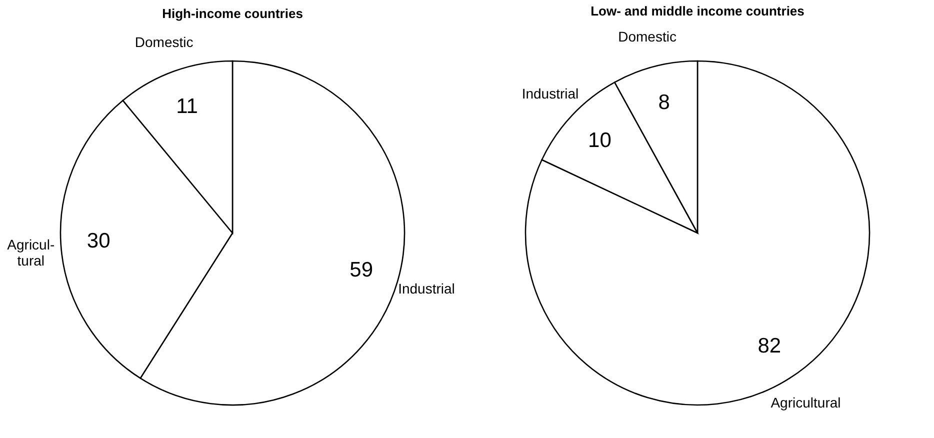  What do you see at coordinates (664, 102) in the screenshot?
I see `data-label: 8` at bounding box center [664, 102].